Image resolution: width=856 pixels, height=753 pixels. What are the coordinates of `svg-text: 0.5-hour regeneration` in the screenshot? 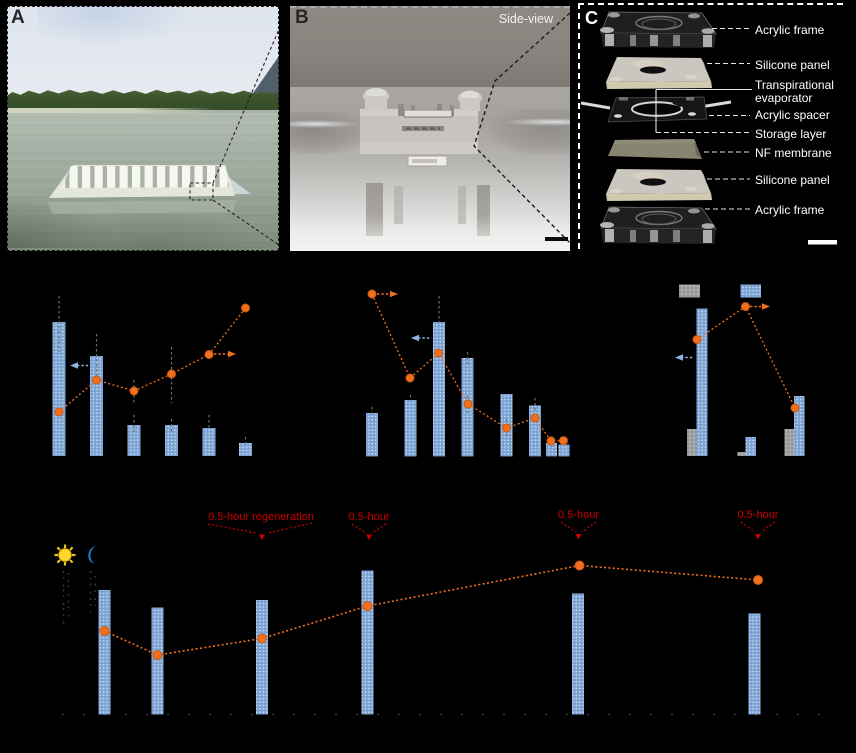 It's located at (261, 517).